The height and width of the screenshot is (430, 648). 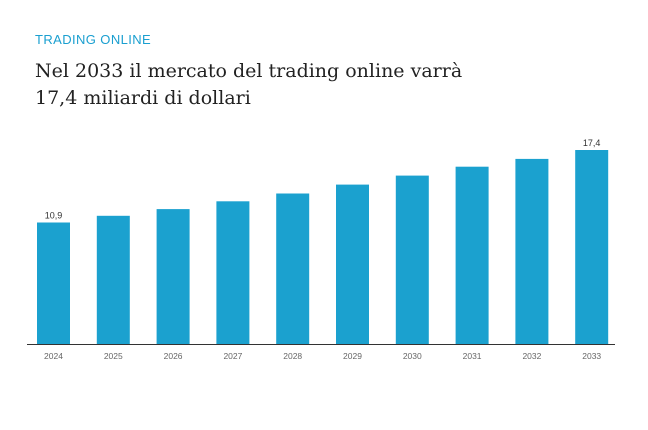 I want to click on x-tick-label-2027: 2027, so click(x=232, y=356).